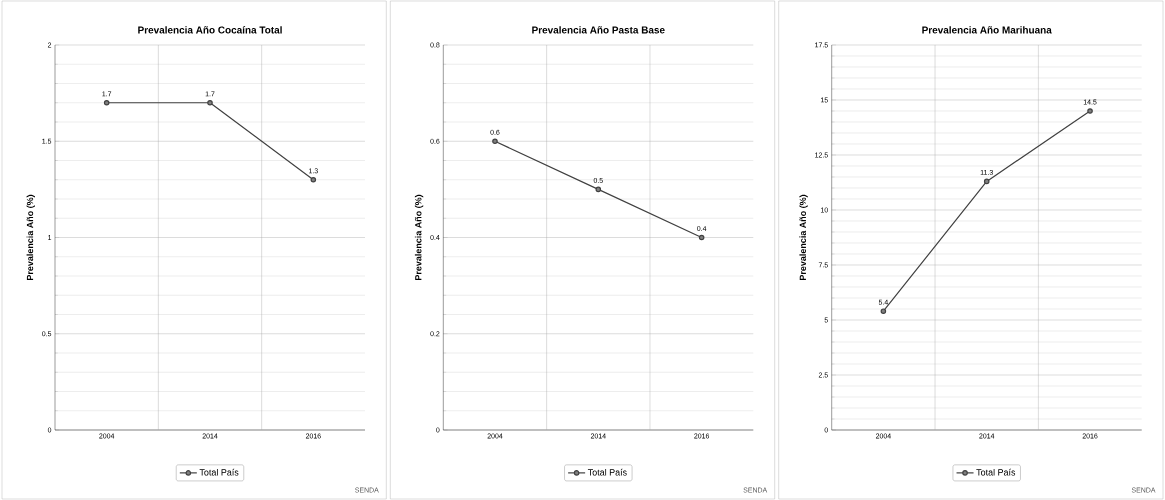 The width and height of the screenshot is (1165, 500). I want to click on chart-title: Prevalencia Año Pasta Base, so click(598, 30).